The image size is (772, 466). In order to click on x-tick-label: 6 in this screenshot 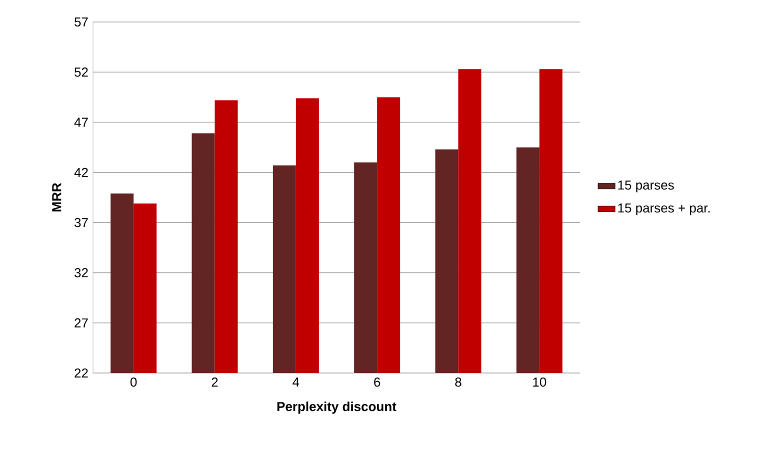, I will do `click(377, 382)`.